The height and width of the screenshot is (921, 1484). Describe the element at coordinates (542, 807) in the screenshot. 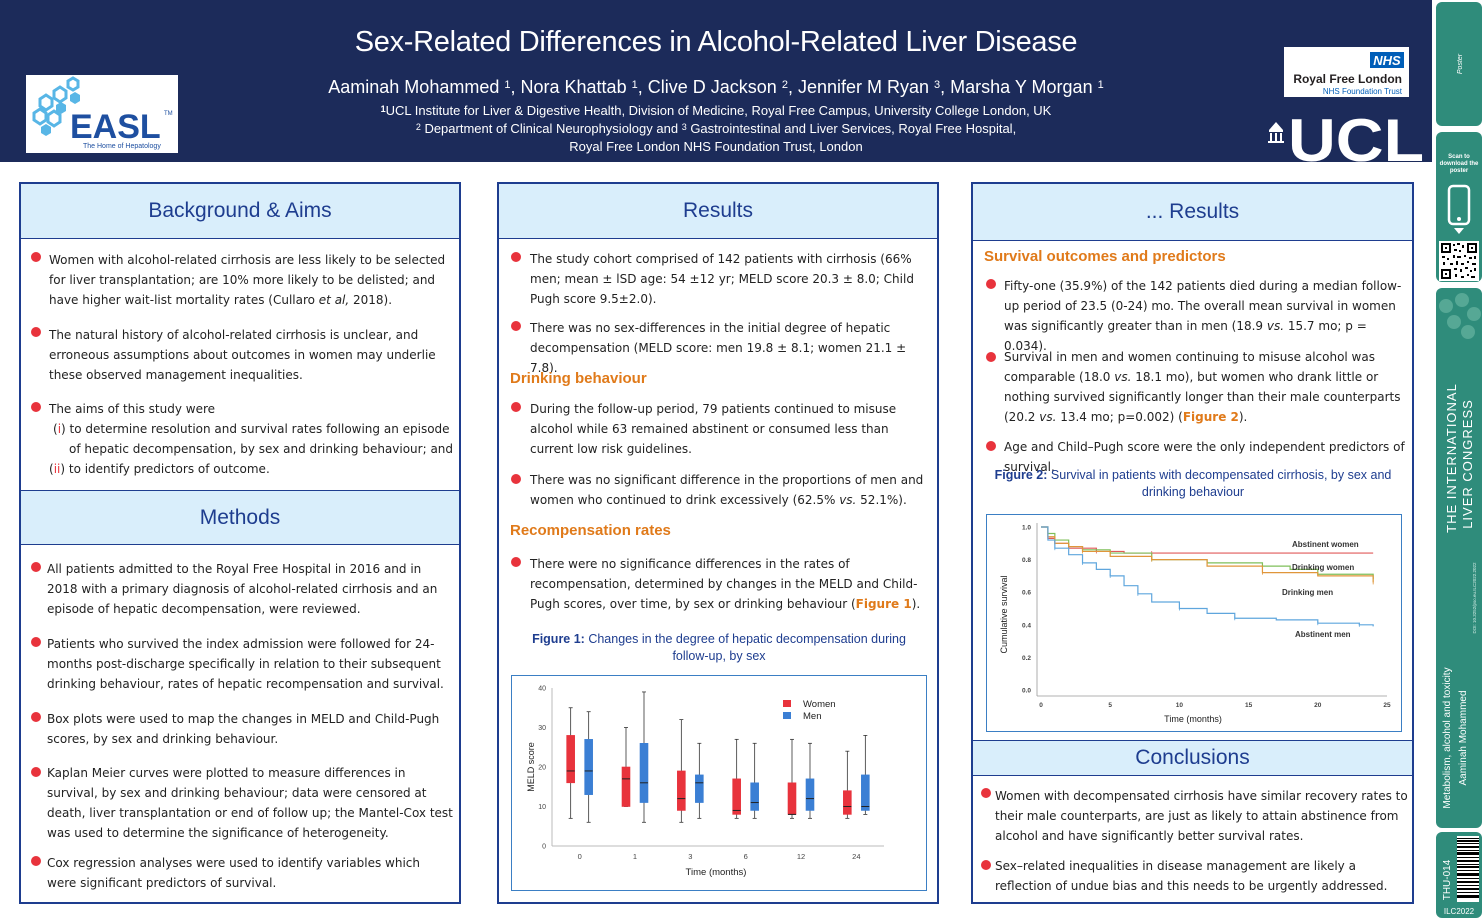

I see `y-tick-label: 10` at that location.